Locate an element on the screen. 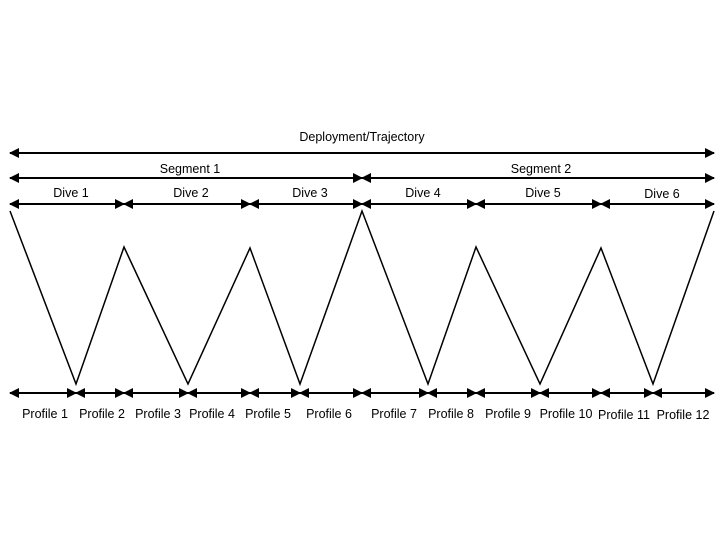  profile-6-label: Profile 6 is located at coordinates (329, 414).